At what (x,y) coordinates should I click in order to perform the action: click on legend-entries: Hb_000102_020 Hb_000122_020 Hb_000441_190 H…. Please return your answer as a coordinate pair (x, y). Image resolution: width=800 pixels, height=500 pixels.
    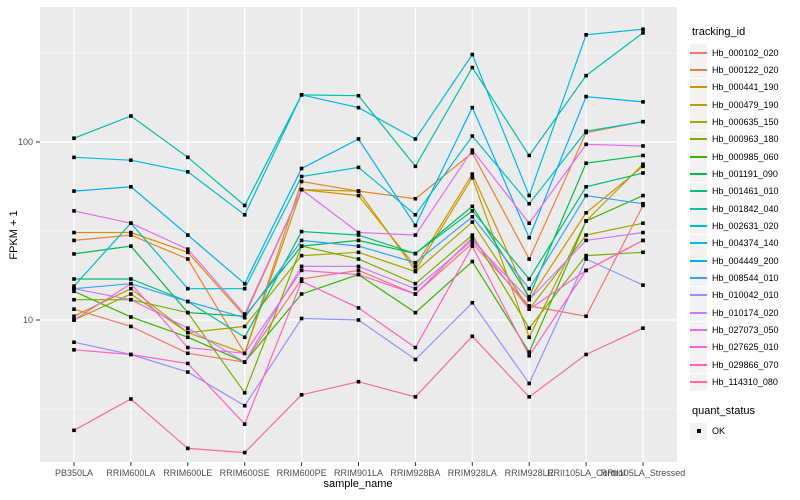
    Looking at the image, I should click on (744, 217).